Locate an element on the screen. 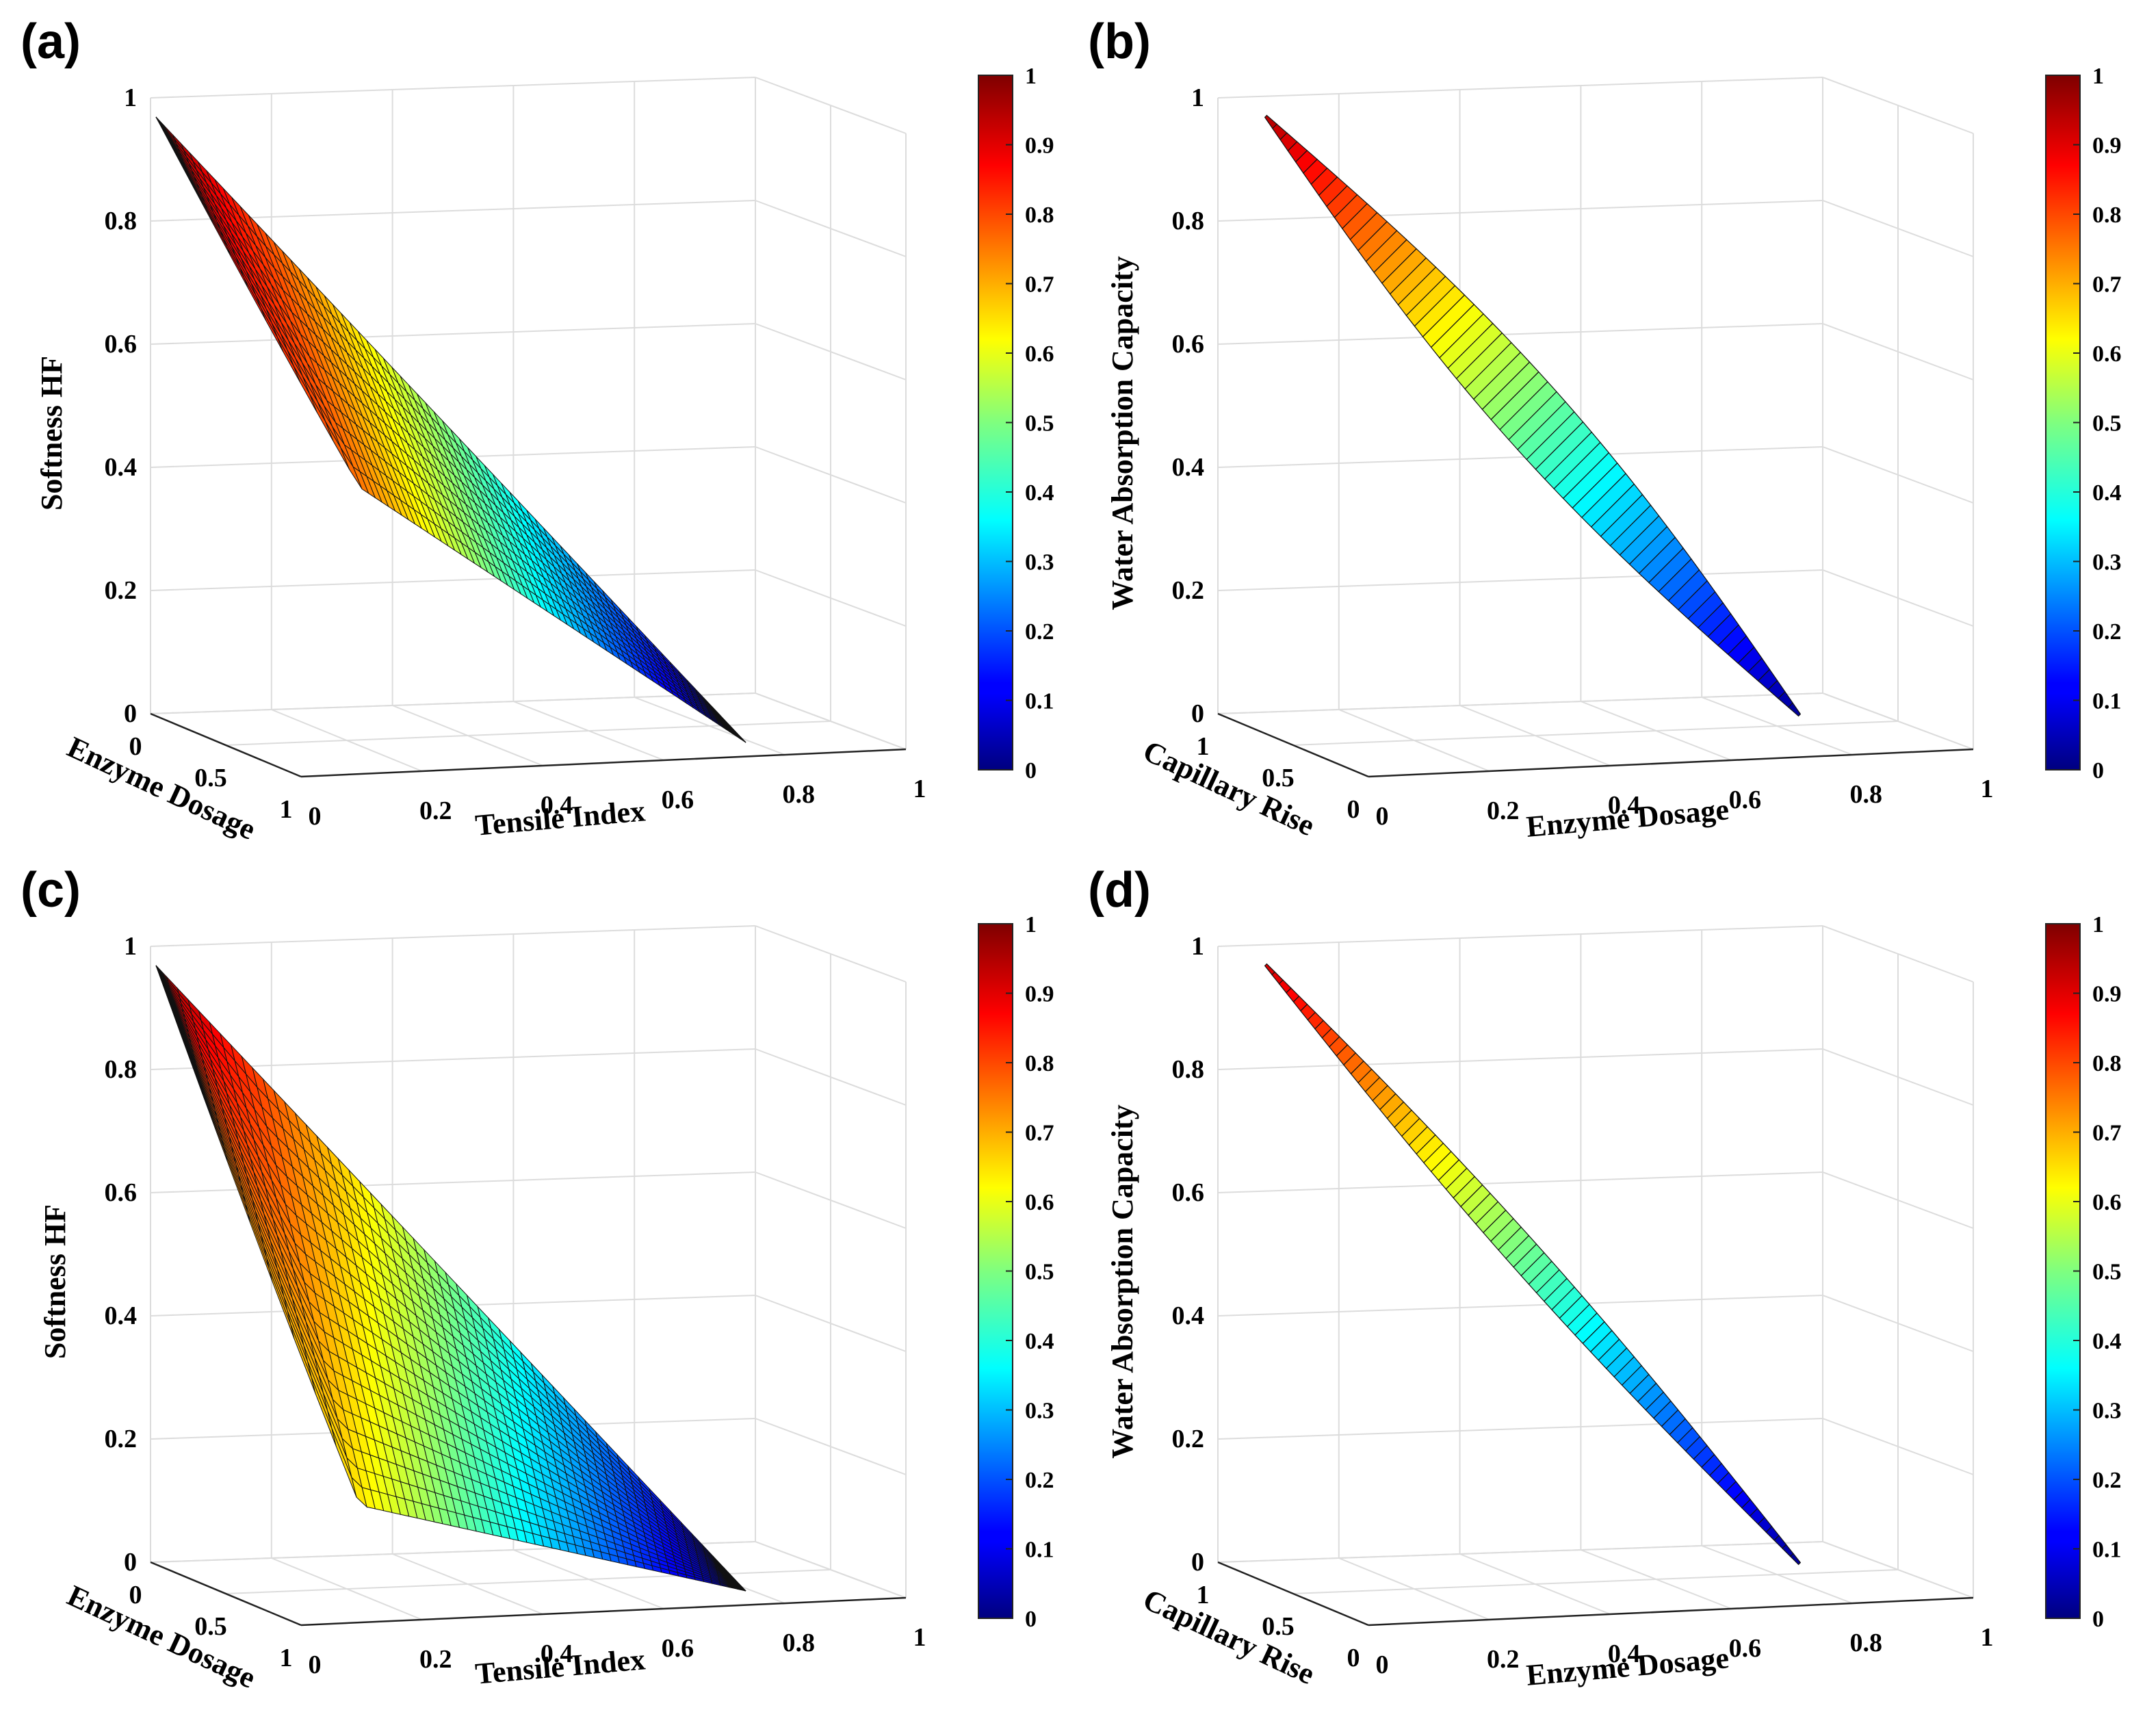 The width and height of the screenshot is (2145, 1736). colorbar-tick-label: 0.8 is located at coordinates (1039, 1063).